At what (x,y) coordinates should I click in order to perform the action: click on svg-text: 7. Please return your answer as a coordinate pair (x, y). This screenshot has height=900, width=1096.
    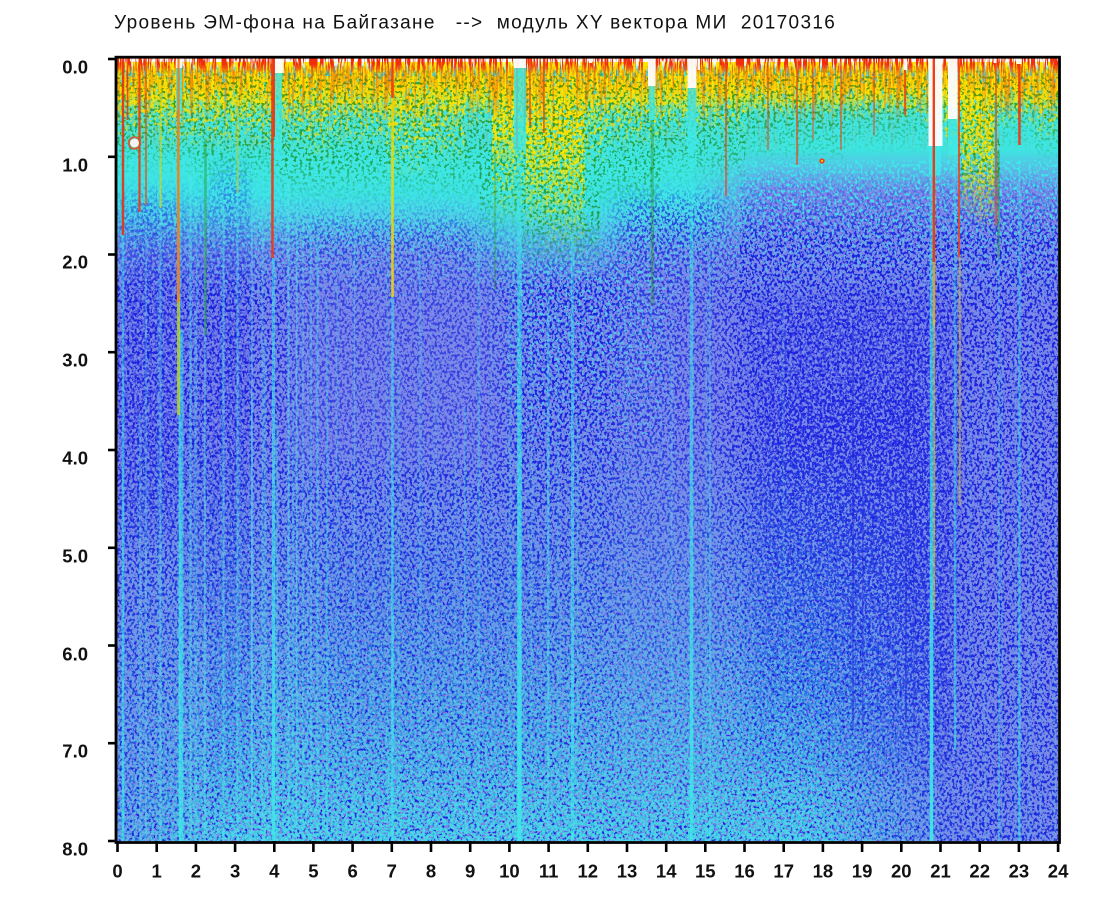
    Looking at the image, I should click on (392, 871).